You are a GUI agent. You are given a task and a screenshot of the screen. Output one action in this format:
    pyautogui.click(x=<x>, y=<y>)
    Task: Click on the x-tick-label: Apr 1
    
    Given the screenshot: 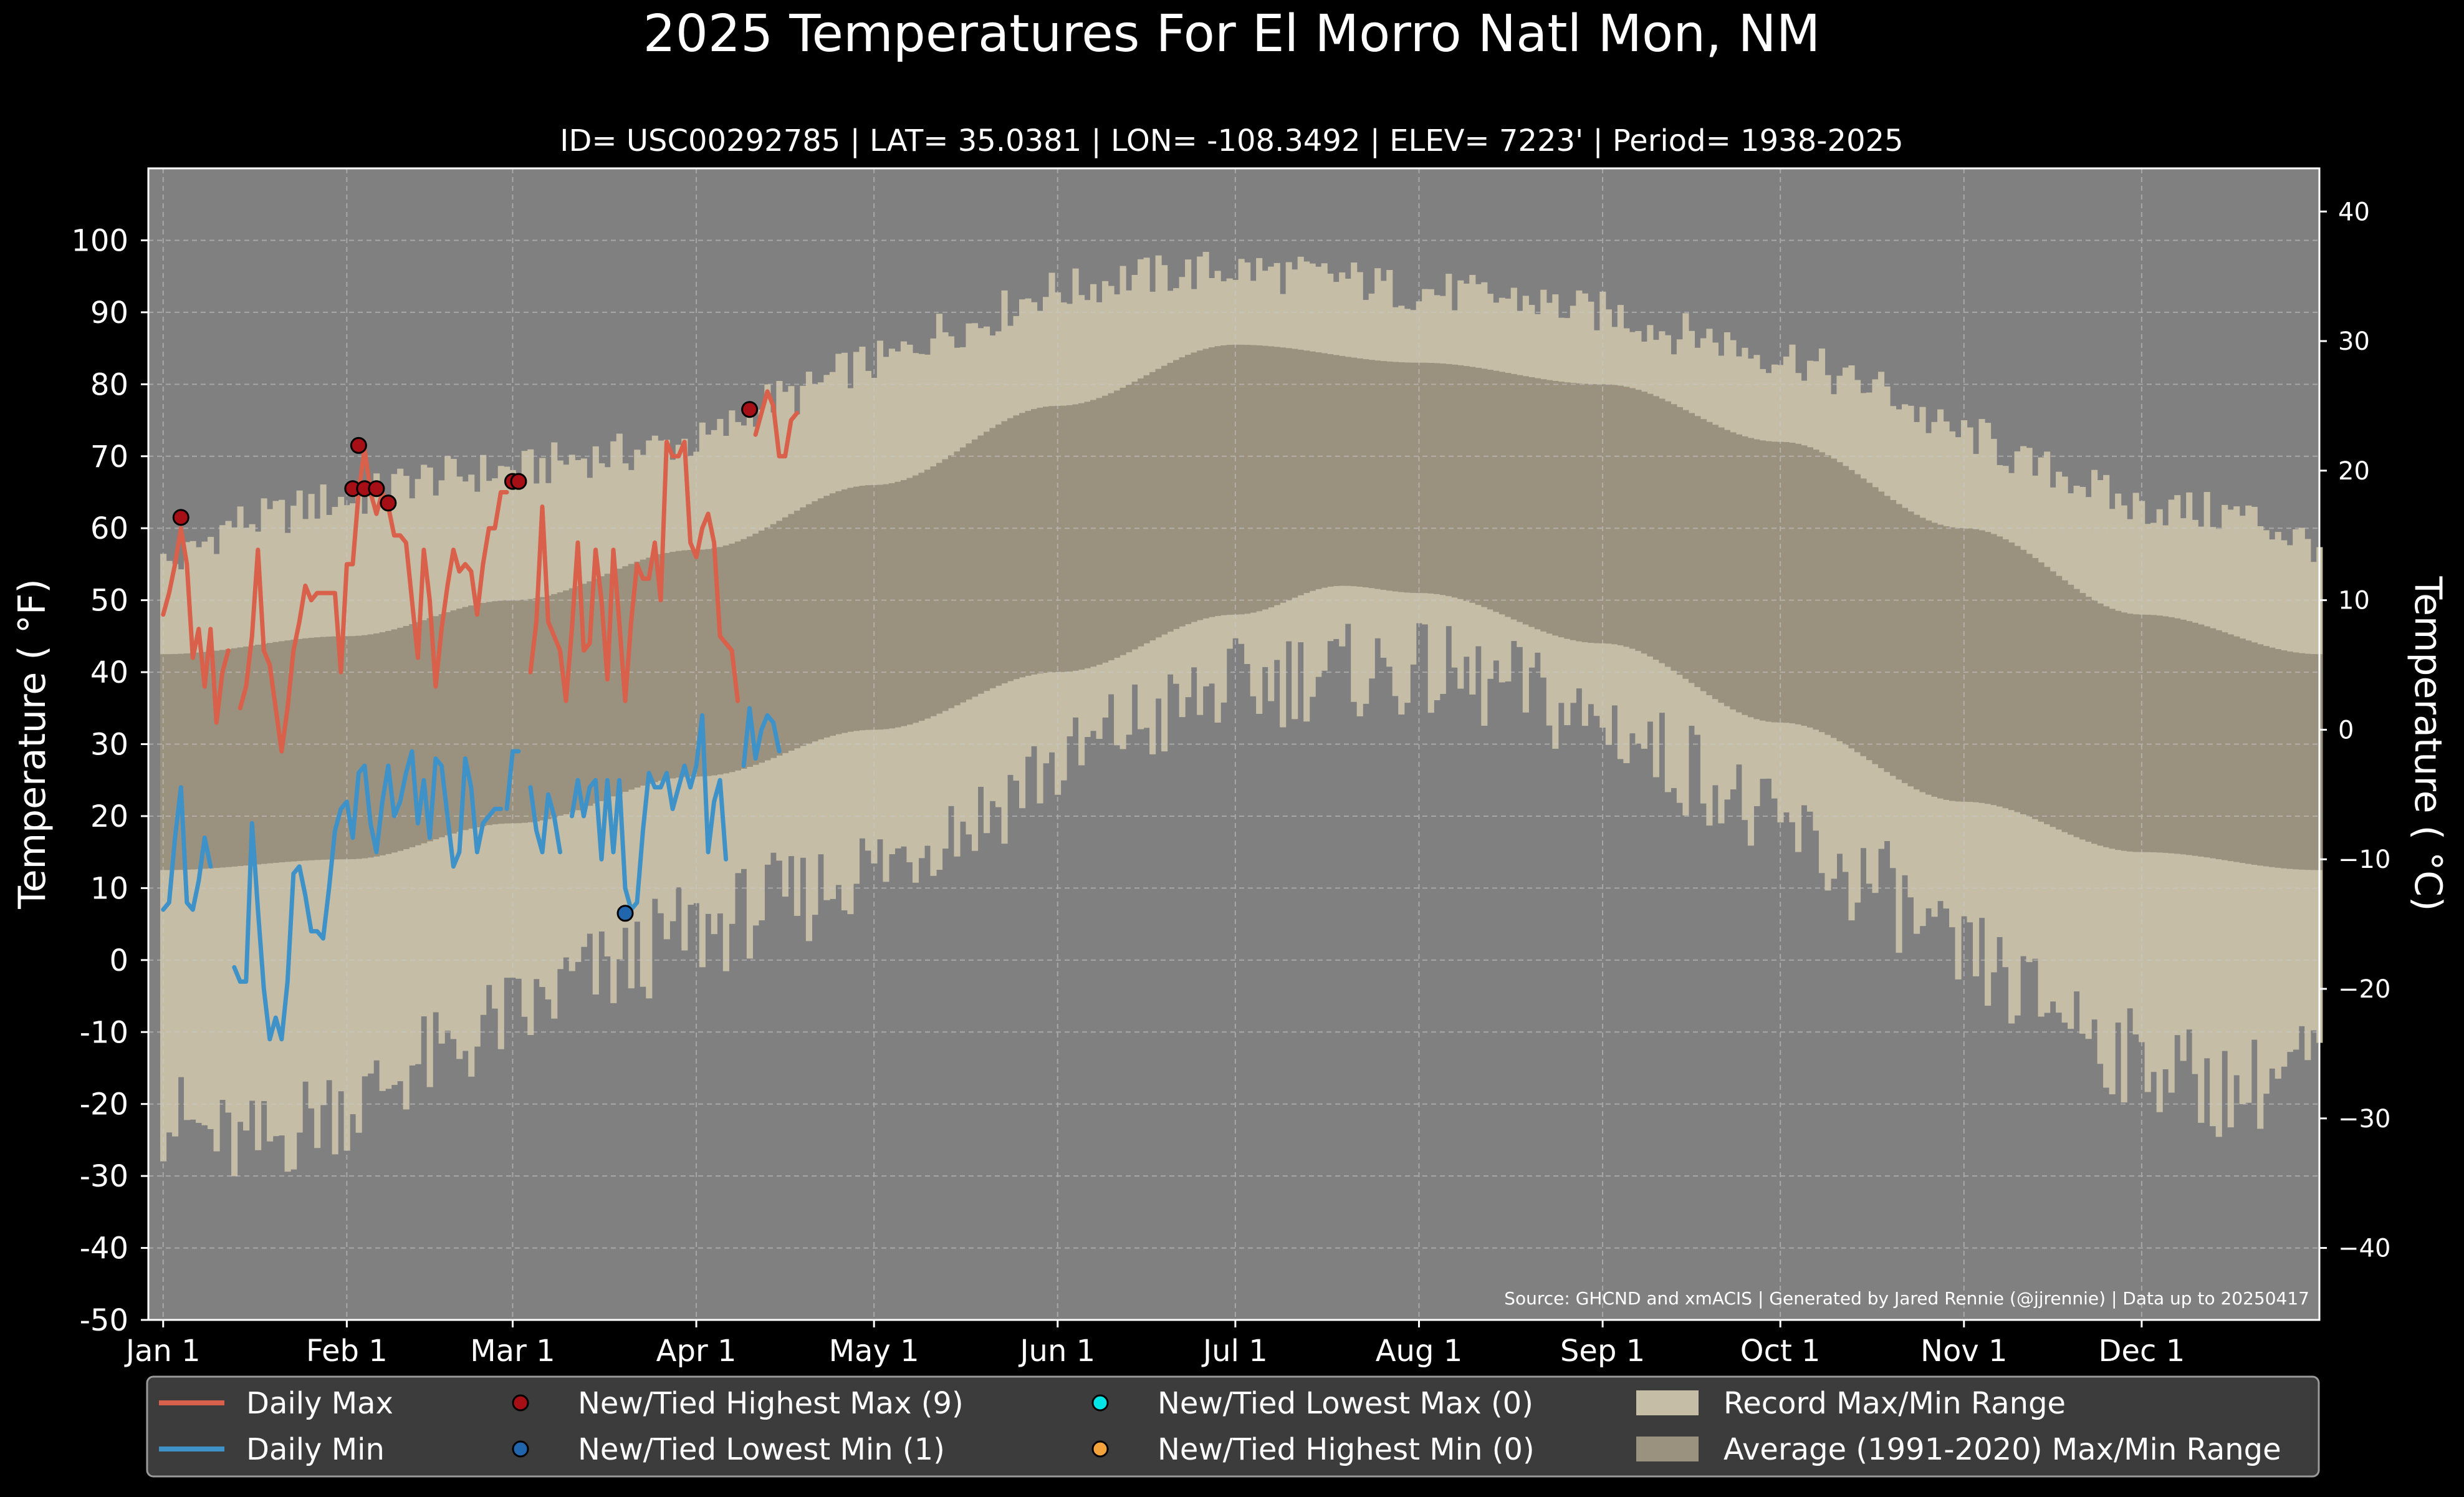 What is the action you would take?
    pyautogui.click(x=696, y=1351)
    